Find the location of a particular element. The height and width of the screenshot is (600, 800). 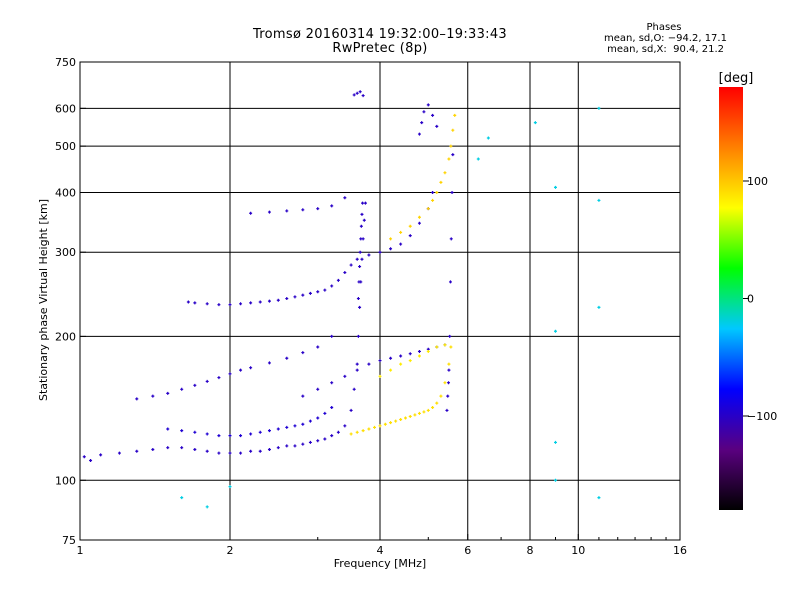

colorbar-gradient is located at coordinates (731, 298).